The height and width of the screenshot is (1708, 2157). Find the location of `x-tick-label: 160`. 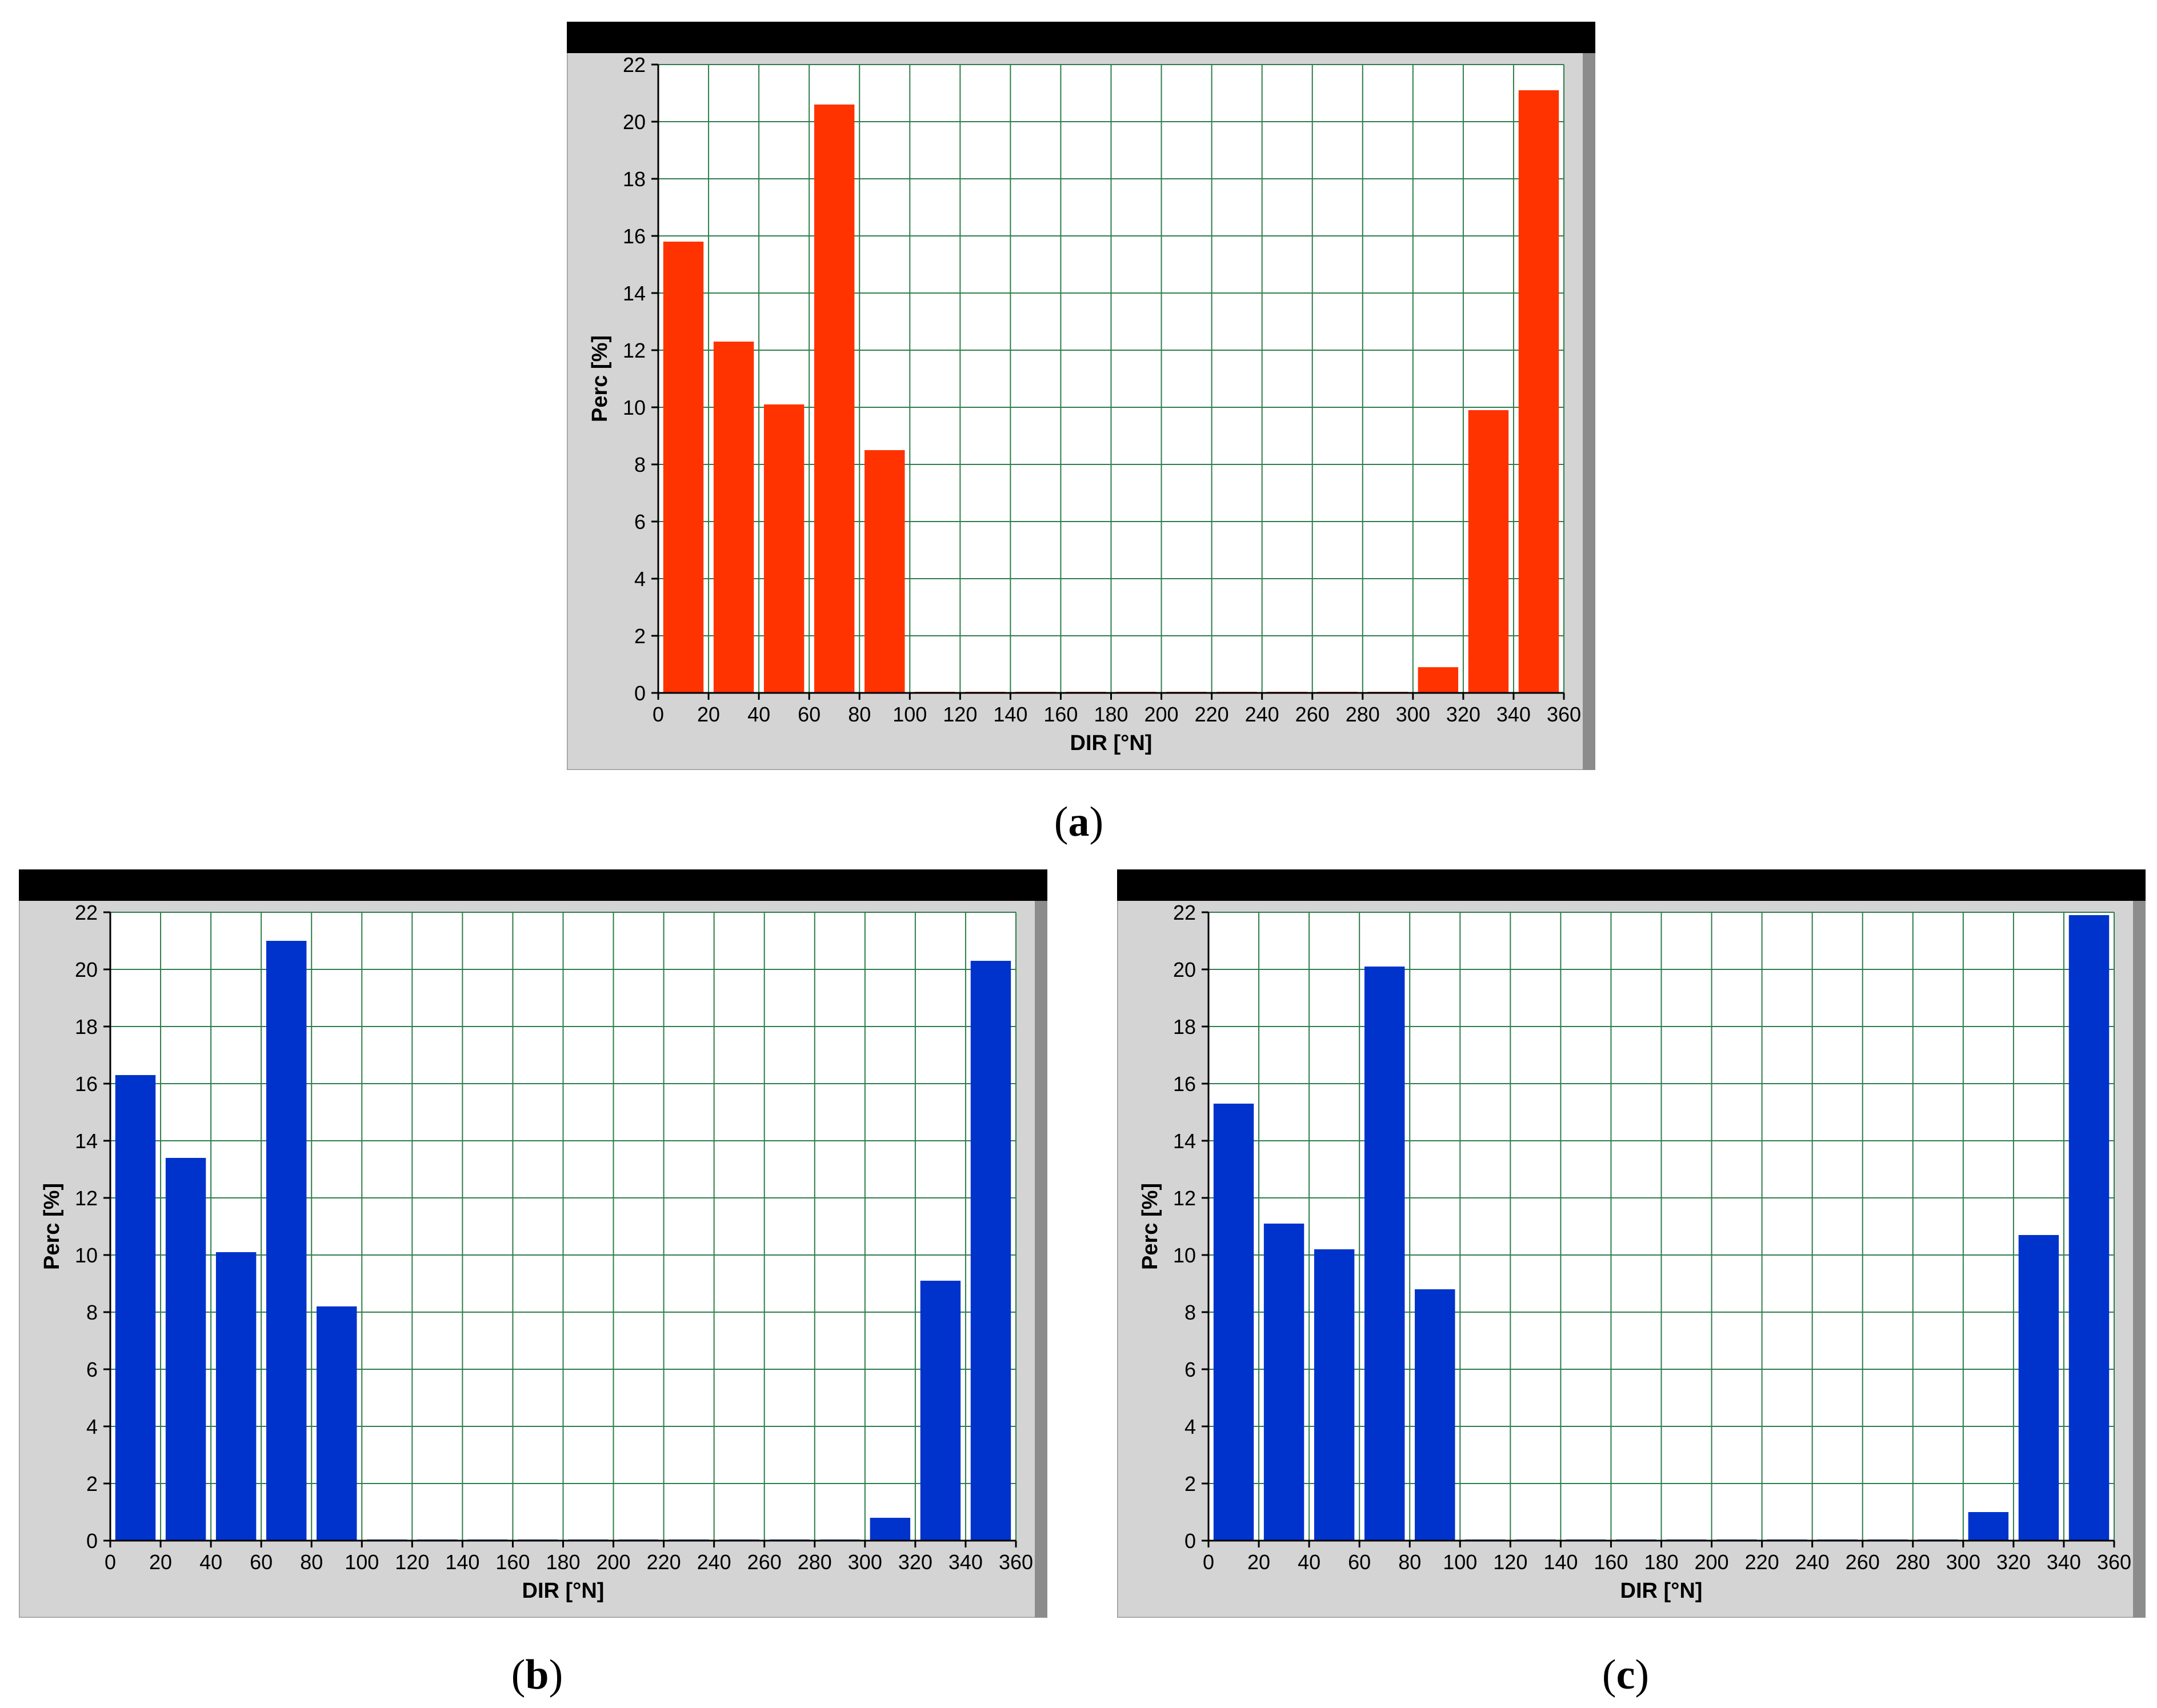

x-tick-label: 160 is located at coordinates (1060, 715).